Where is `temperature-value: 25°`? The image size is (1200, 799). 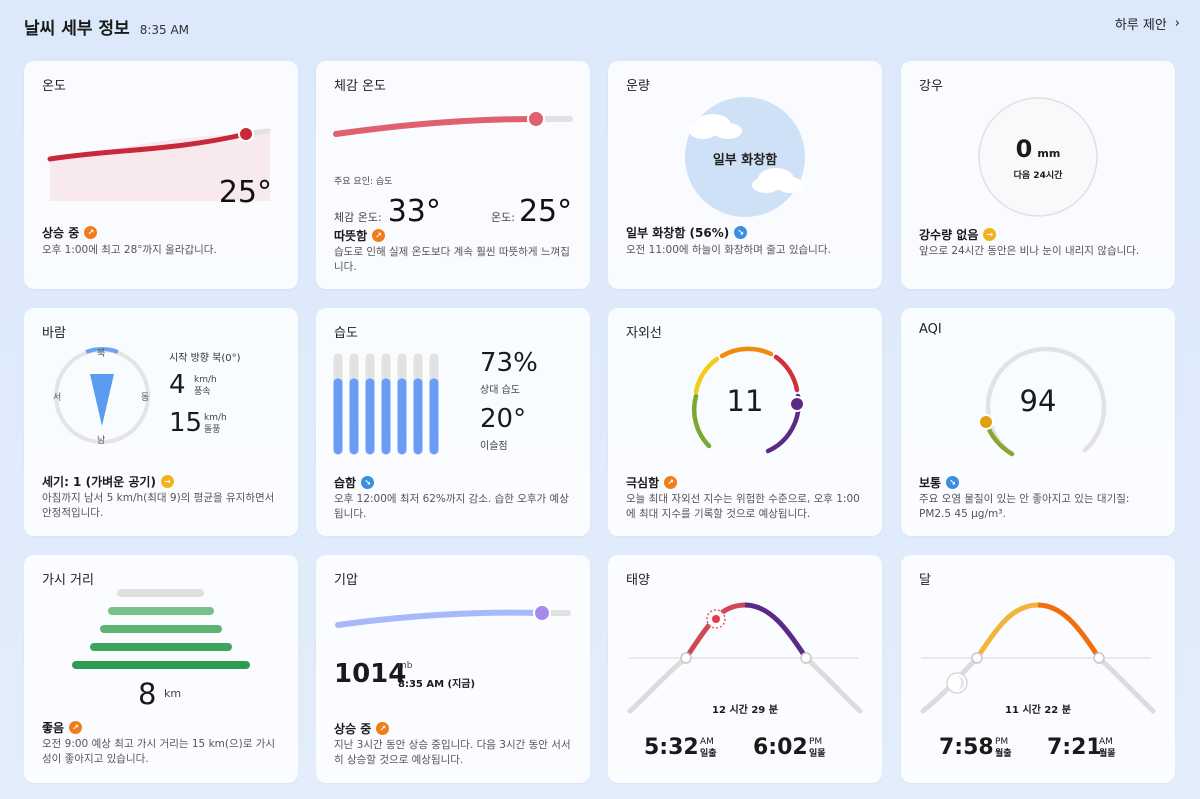
temperature-value: 25° is located at coordinates (245, 192).